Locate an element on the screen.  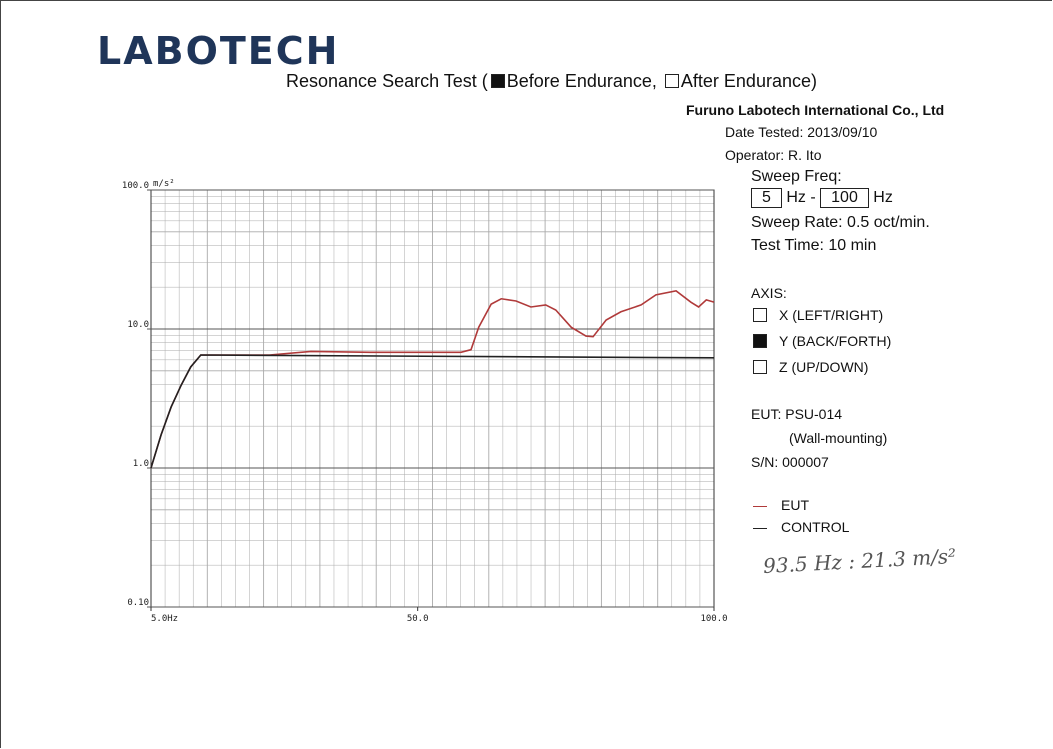
y-unit: m/s² is located at coordinates (164, 184).